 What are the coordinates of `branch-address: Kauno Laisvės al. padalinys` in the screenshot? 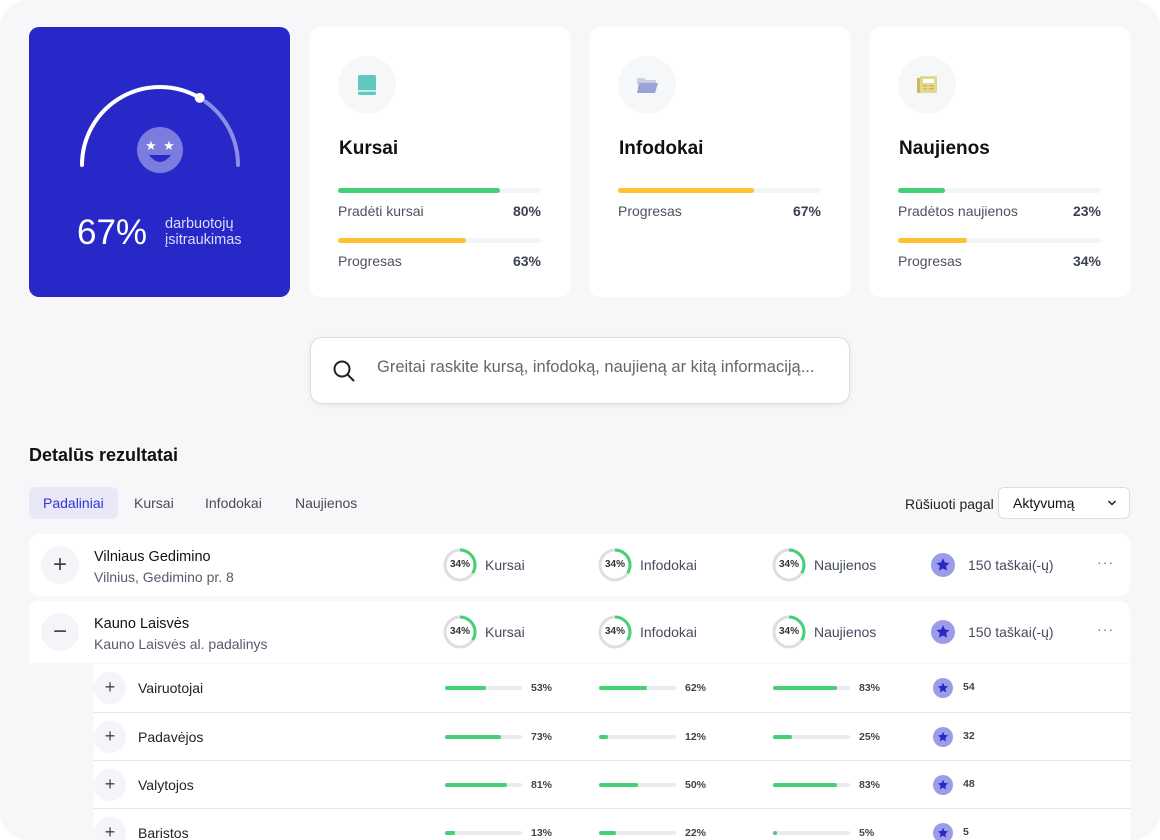 It's located at (181, 644).